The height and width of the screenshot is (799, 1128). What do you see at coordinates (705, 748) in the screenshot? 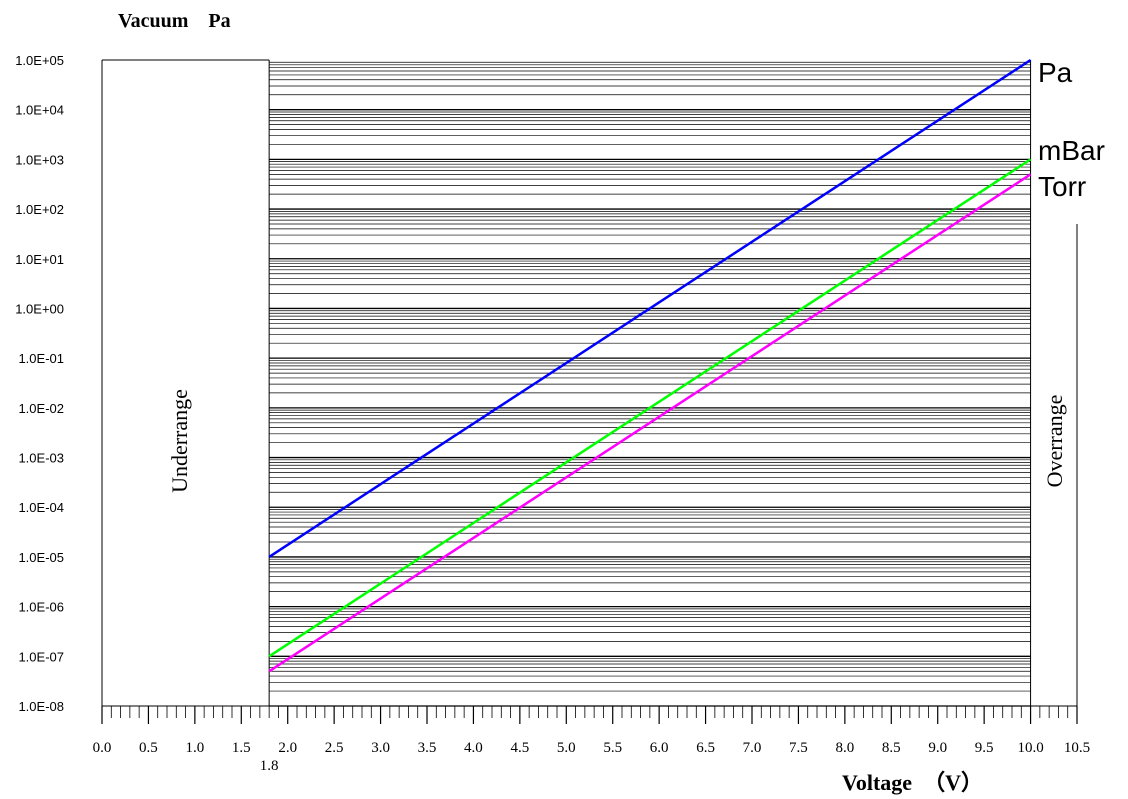
I see `x-tick-label: 6.5` at bounding box center [705, 748].